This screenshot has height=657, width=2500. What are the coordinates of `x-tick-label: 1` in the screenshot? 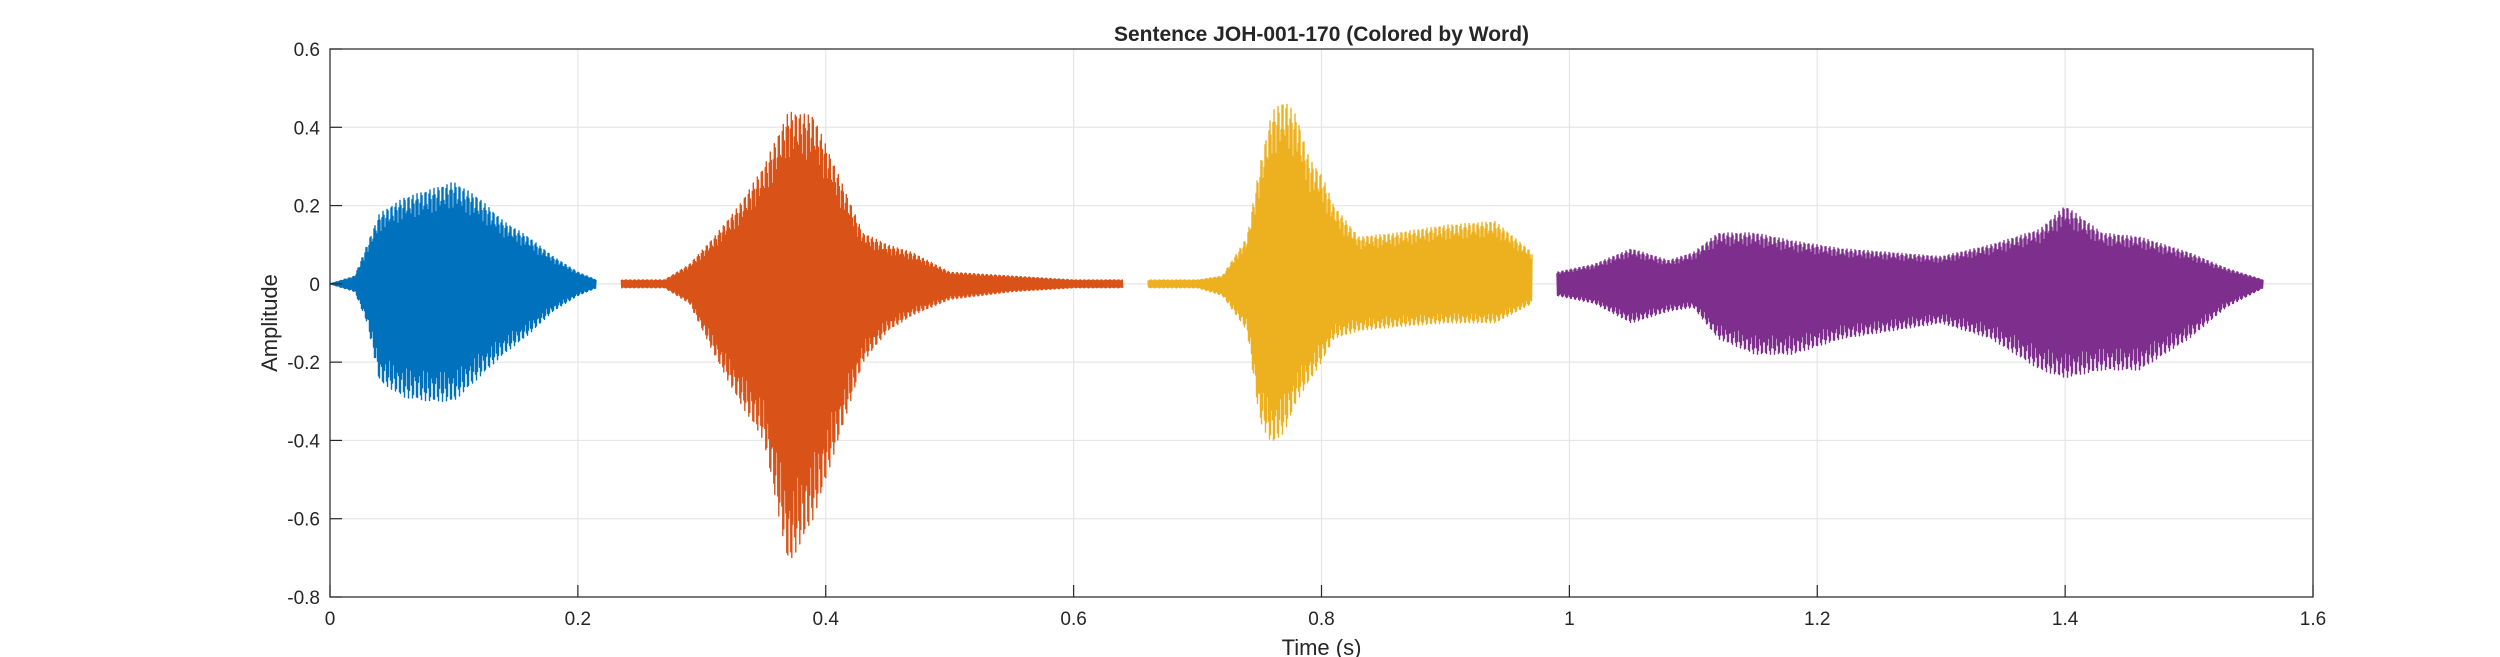 It's located at (1569, 619).